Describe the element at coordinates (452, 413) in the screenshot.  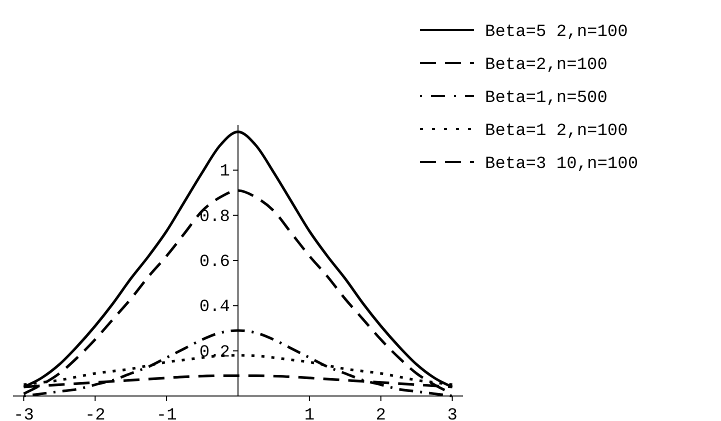
I see `x-tick-label: 3` at that location.